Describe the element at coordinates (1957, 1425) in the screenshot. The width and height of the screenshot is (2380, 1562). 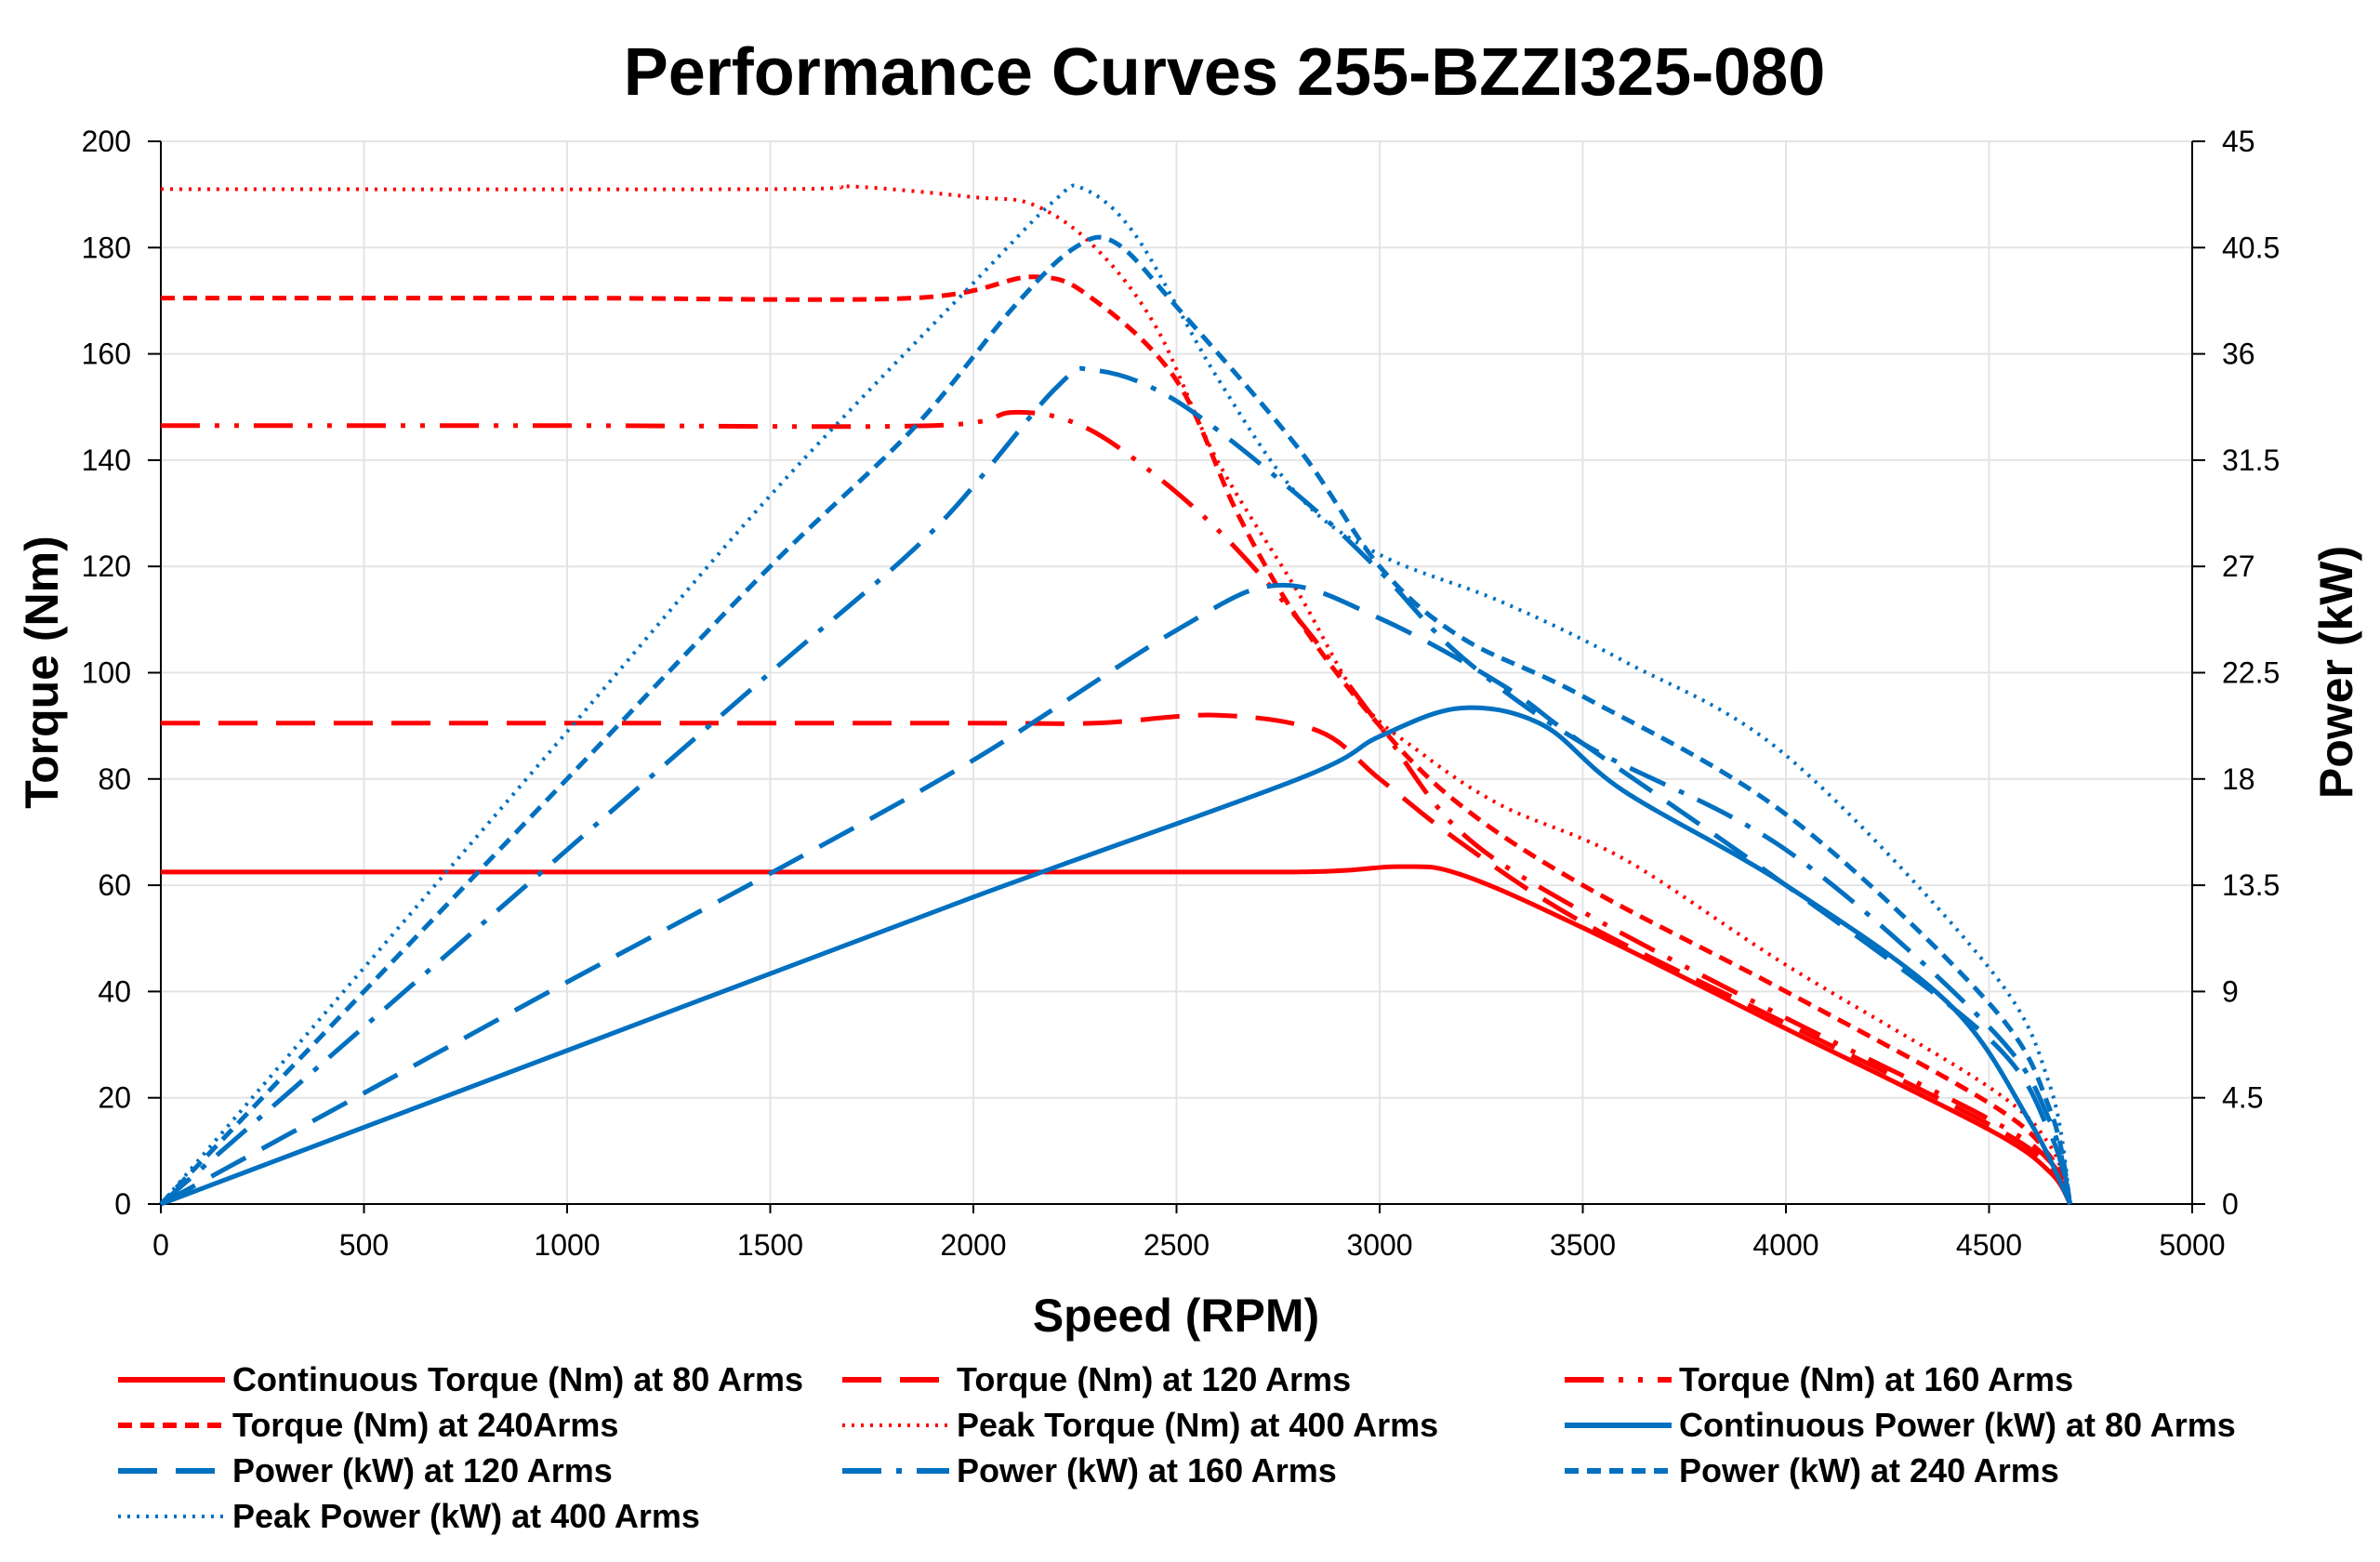
I see `legend-label: Continuous Power (kW) at 80 Arms` at that location.